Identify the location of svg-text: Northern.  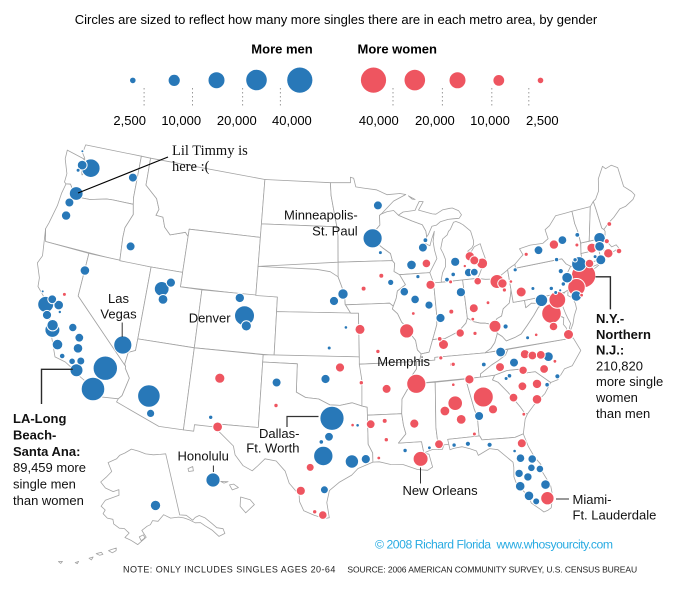
(623, 334).